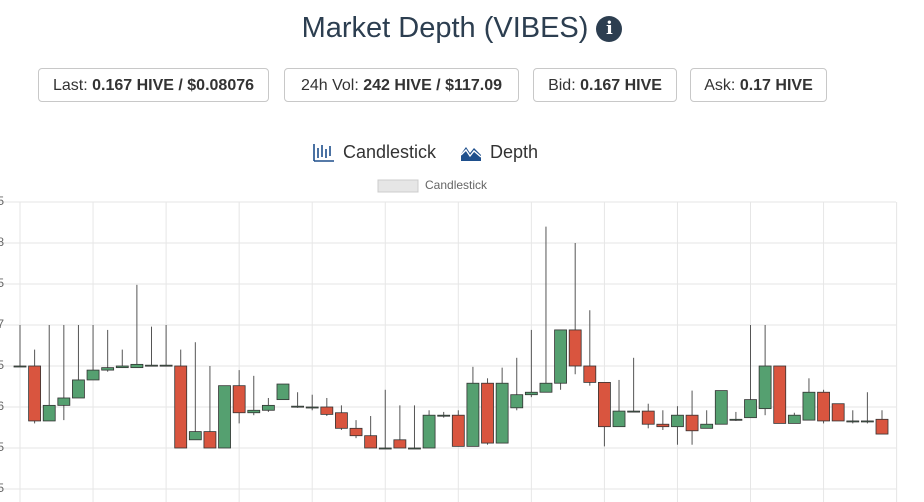  I want to click on tab-label: Depth, so click(514, 152).